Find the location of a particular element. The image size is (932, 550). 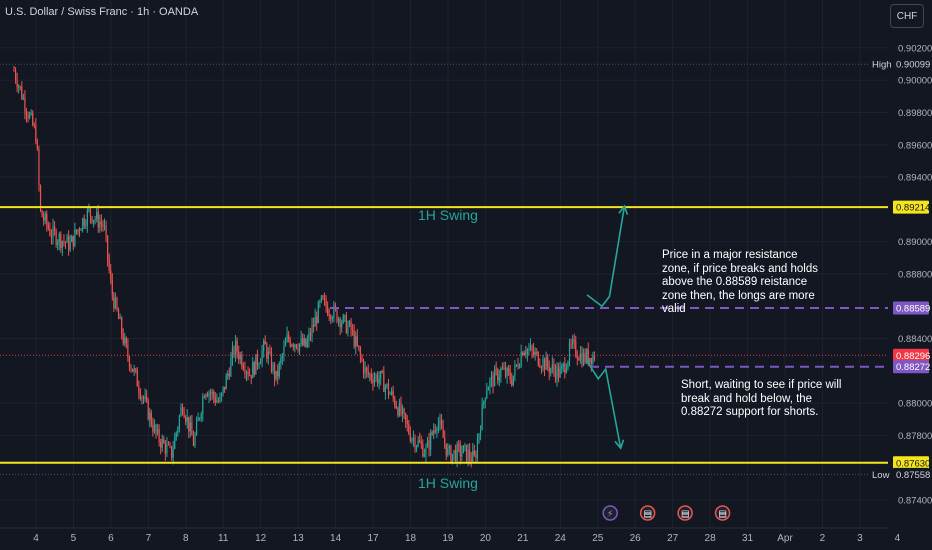

time-tick-label: 24 is located at coordinates (561, 538).